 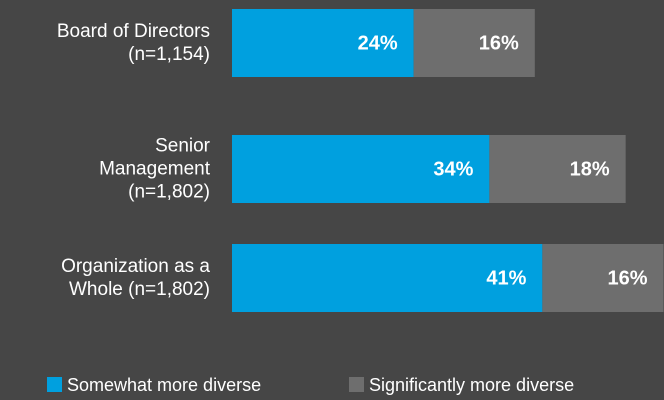 I want to click on category-label: Organization as a Whole (n=1,802), so click(x=135, y=278).